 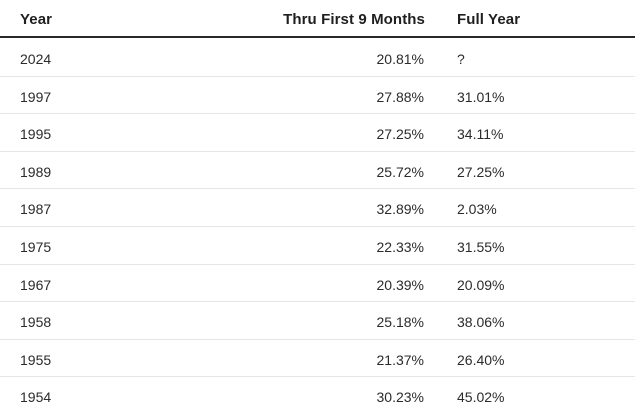 What do you see at coordinates (400, 209) in the screenshot?
I see `cell-nine-months: 32.89%` at bounding box center [400, 209].